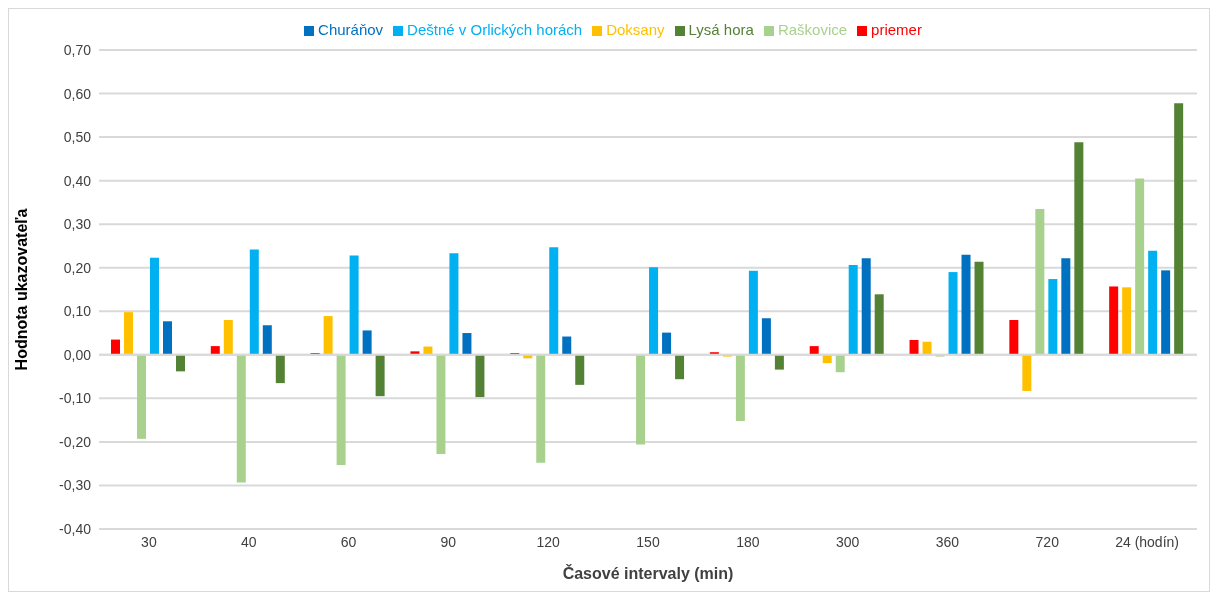  I want to click on x-tick-label: 90, so click(448, 541).